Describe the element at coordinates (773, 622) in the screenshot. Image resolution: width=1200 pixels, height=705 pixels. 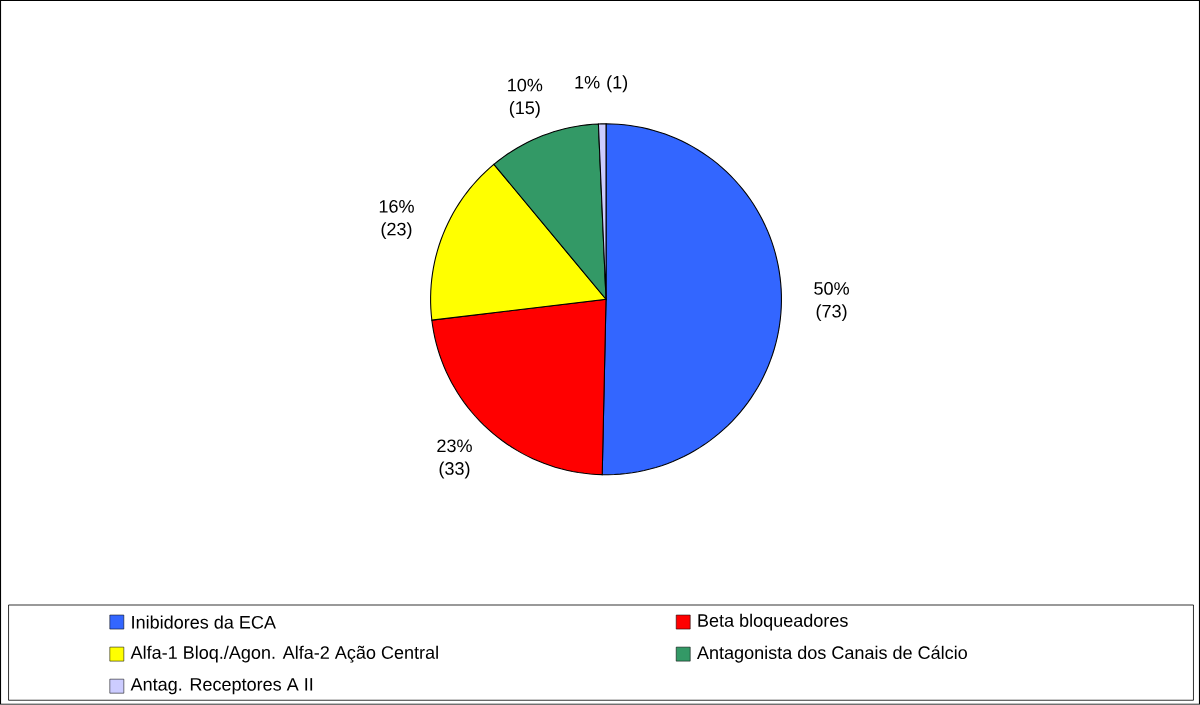
I see `legend-label: Beta bloqueadores` at that location.